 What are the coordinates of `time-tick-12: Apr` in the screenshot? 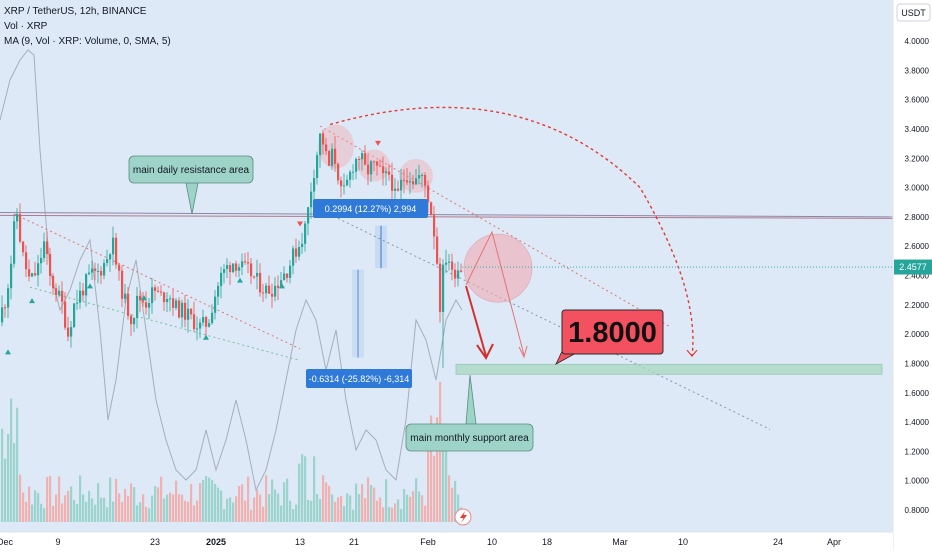 It's located at (834, 542).